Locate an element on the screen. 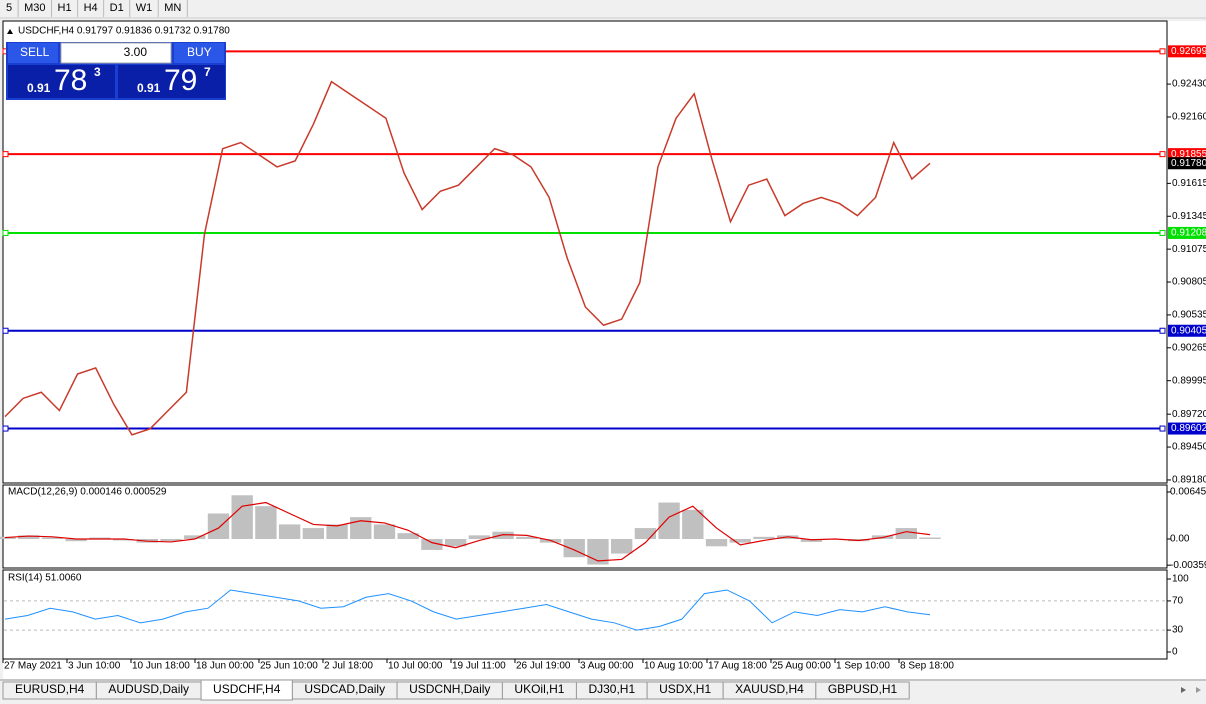 The image size is (1206, 704). tab-label: GBPUSD,H1 is located at coordinates (863, 689).